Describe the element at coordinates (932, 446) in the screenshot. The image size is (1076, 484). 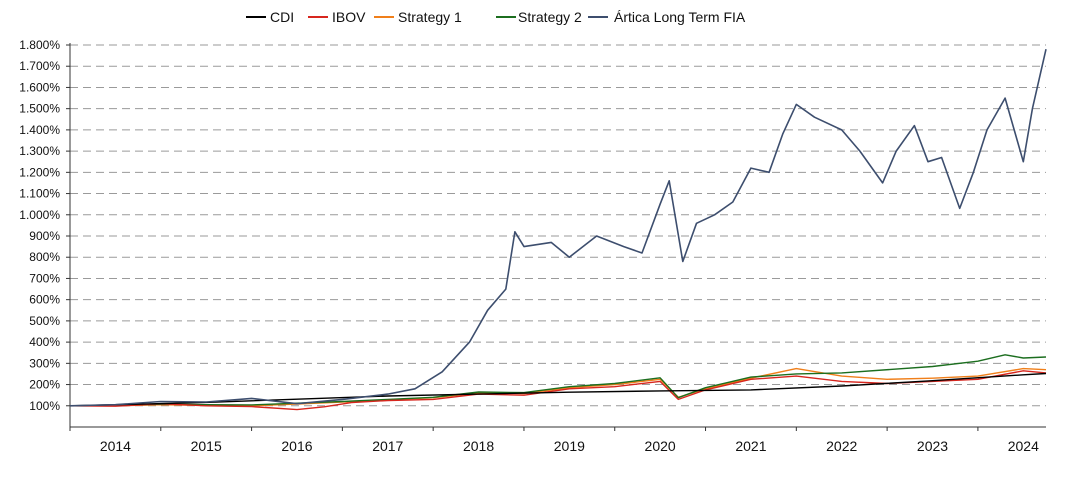
I see `x-tick-label: 2023` at that location.